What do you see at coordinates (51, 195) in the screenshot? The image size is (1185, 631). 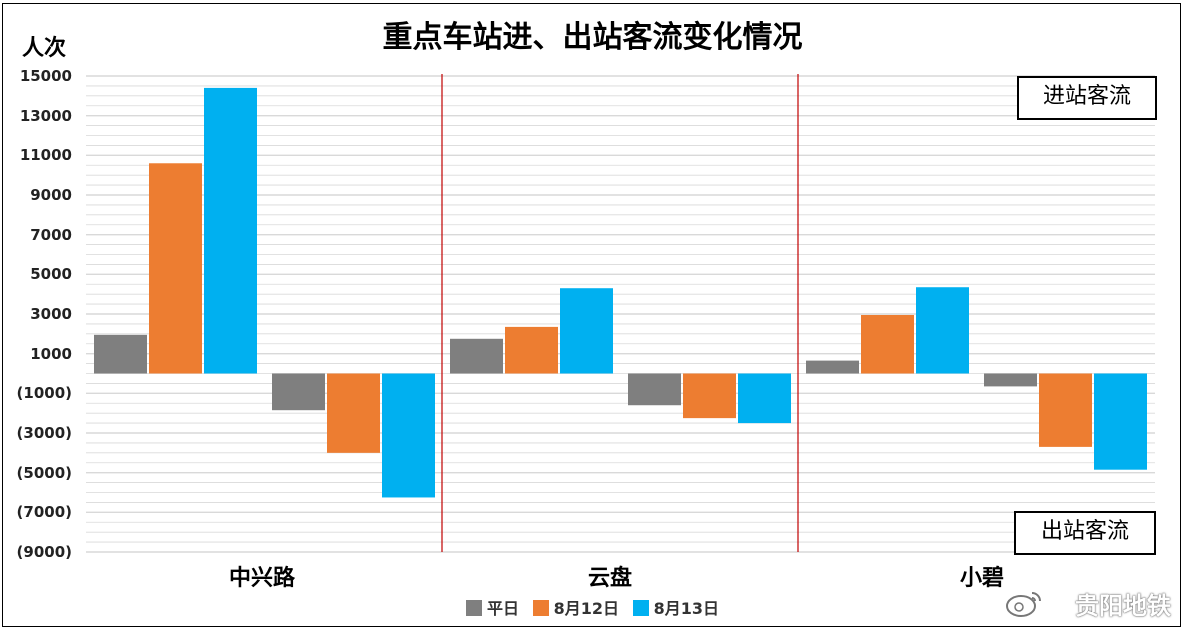 I see `y-tick-label: 9000` at bounding box center [51, 195].